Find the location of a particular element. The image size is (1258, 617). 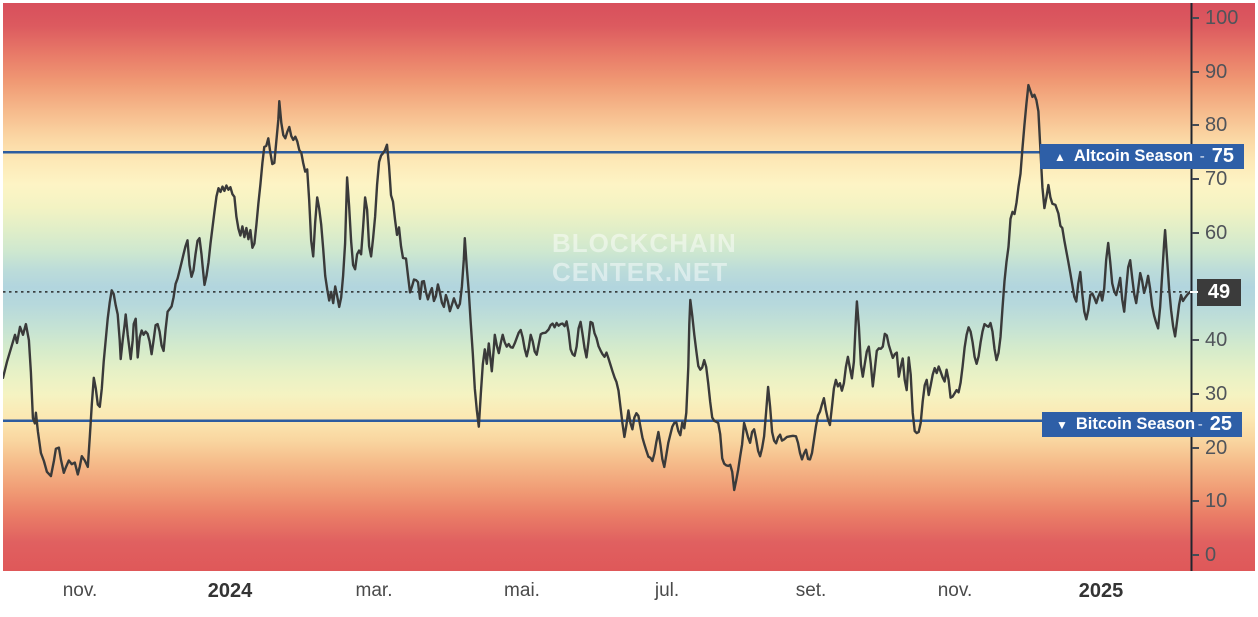

altcoin-season-label: Altcoin Season is located at coordinates (1133, 156).